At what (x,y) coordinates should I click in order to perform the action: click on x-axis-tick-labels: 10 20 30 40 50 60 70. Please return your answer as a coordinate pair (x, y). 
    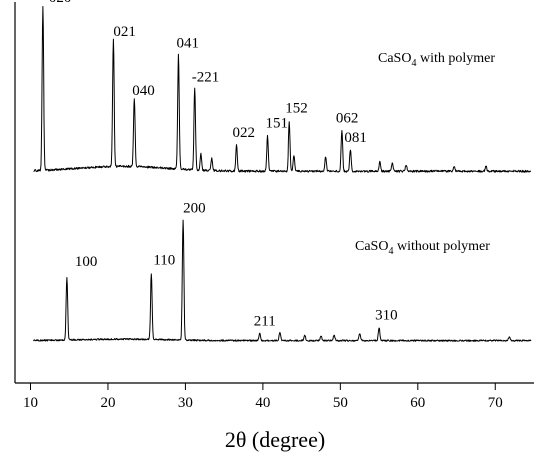
    Looking at the image, I should click on (263, 403).